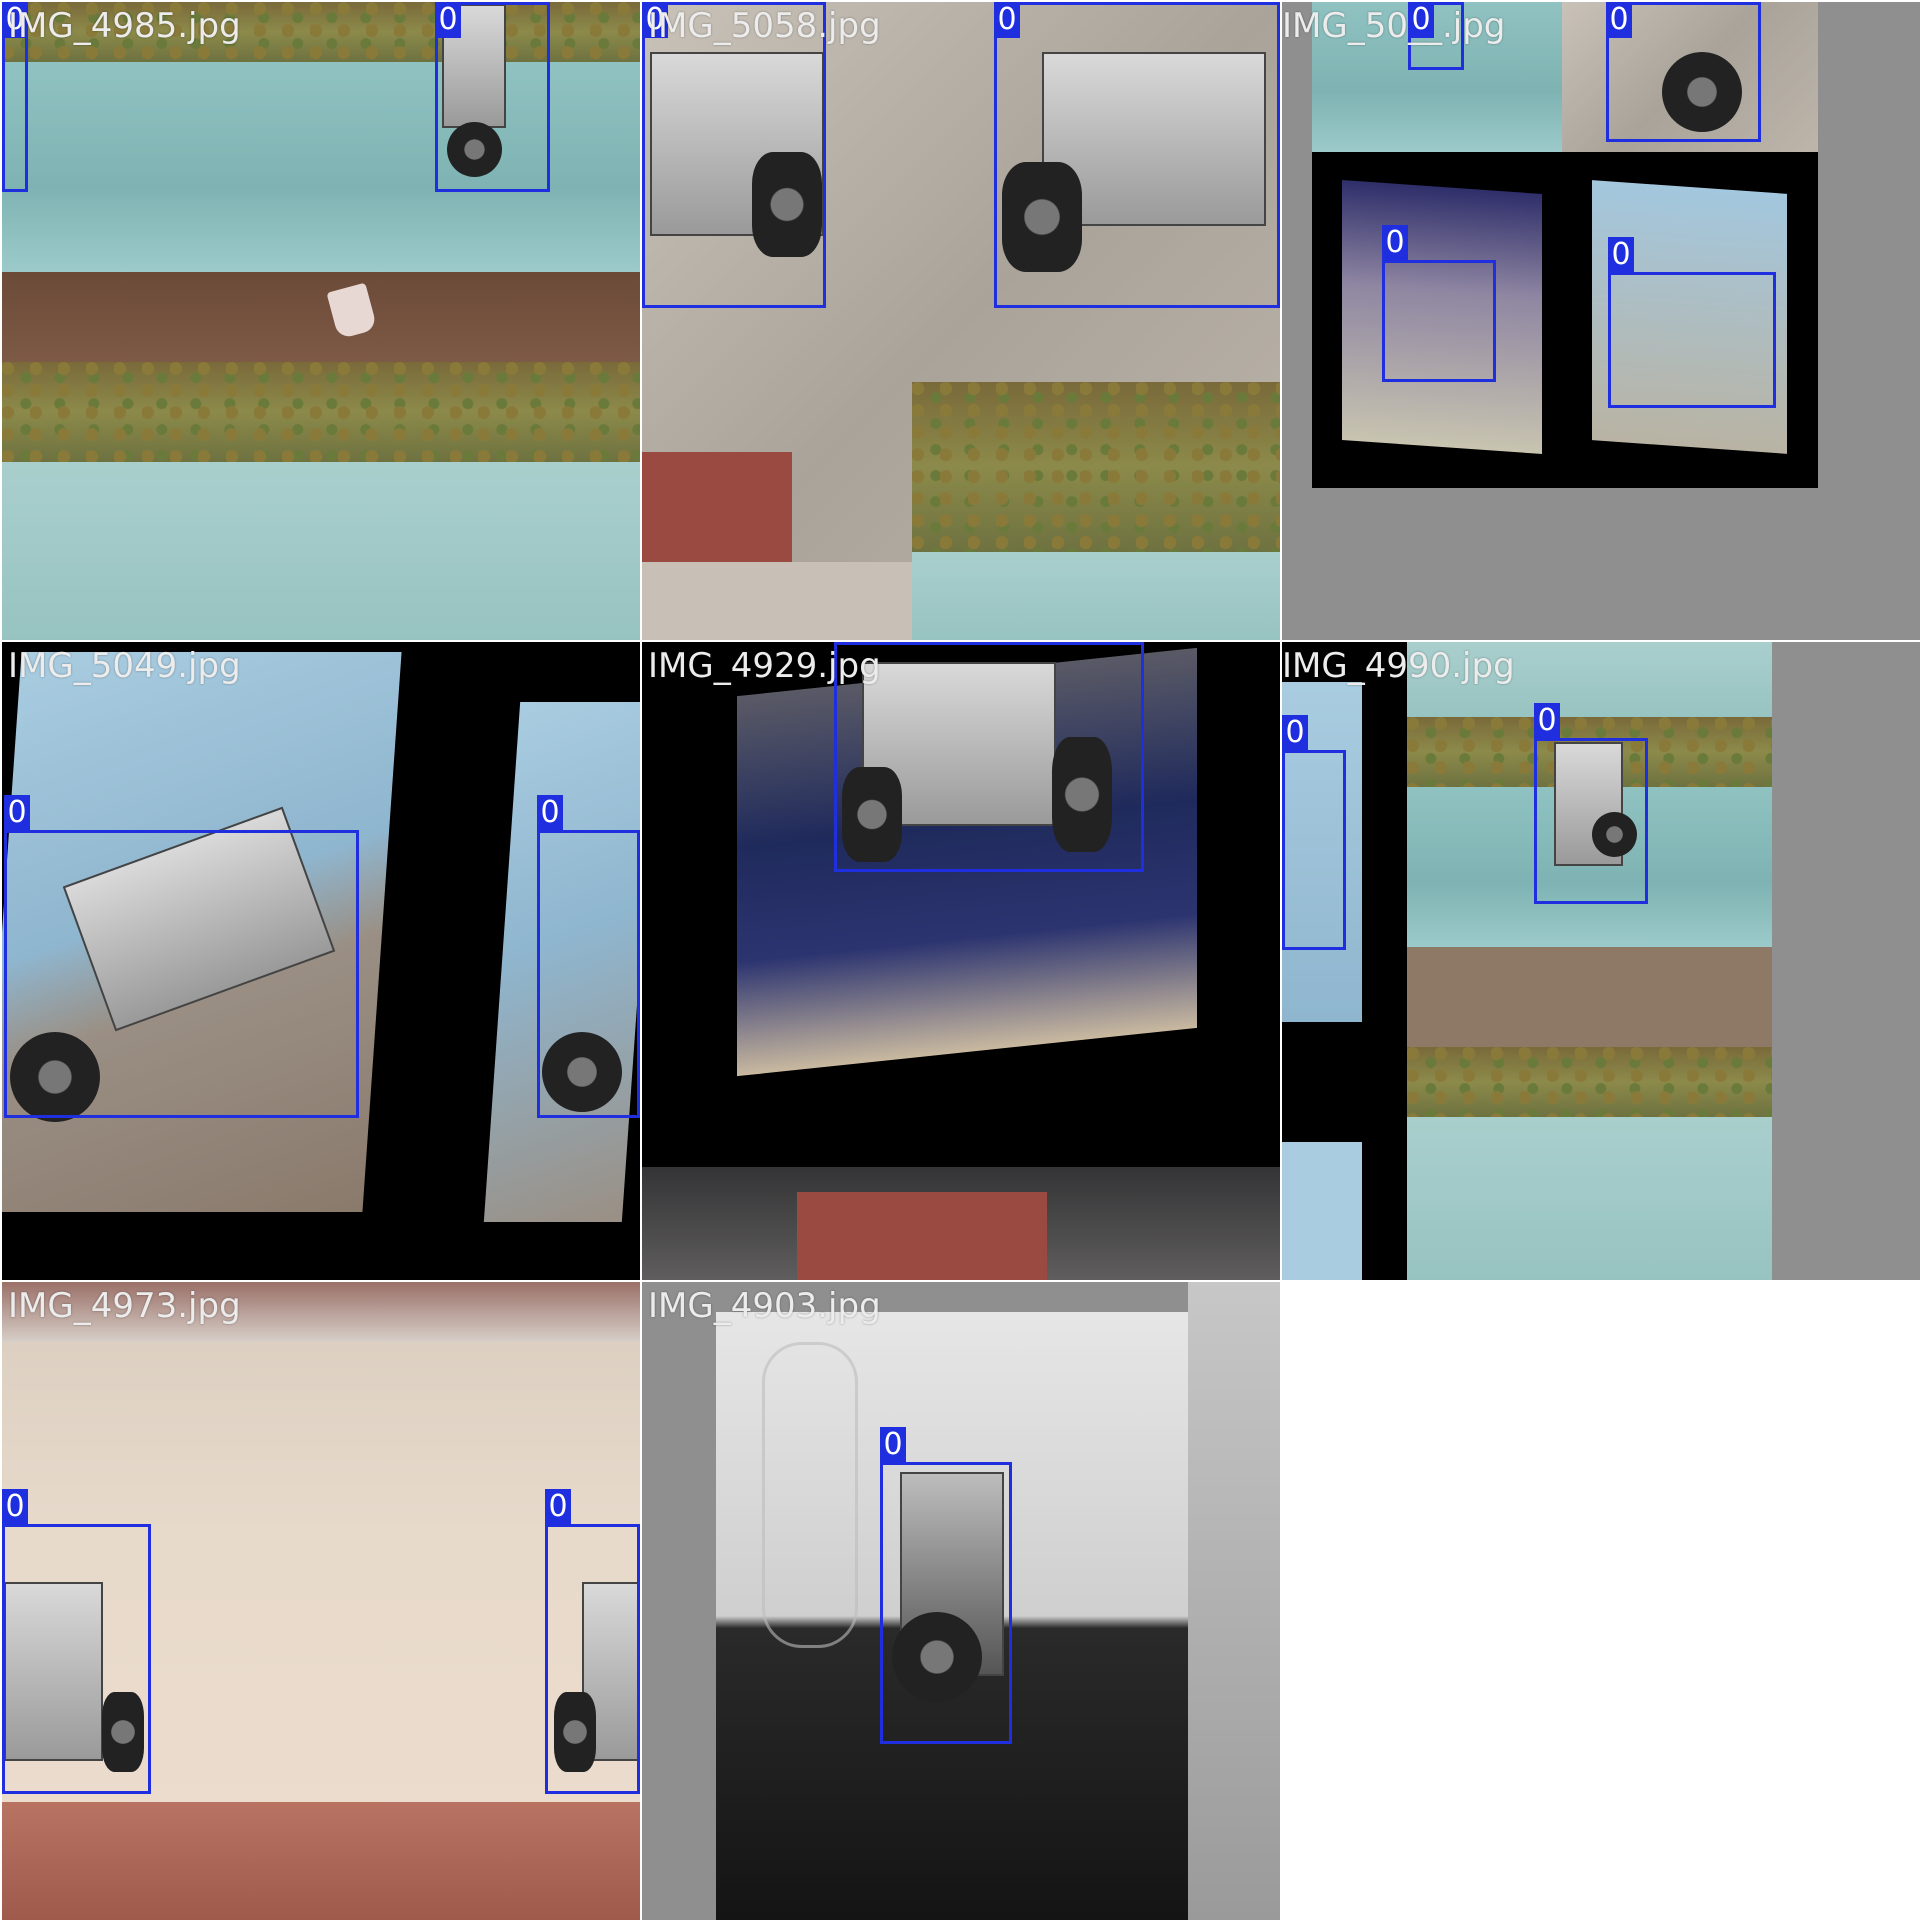 This screenshot has height=1920, width=1920. Describe the element at coordinates (810, 1495) in the screenshot. I see `skeleton` at that location.